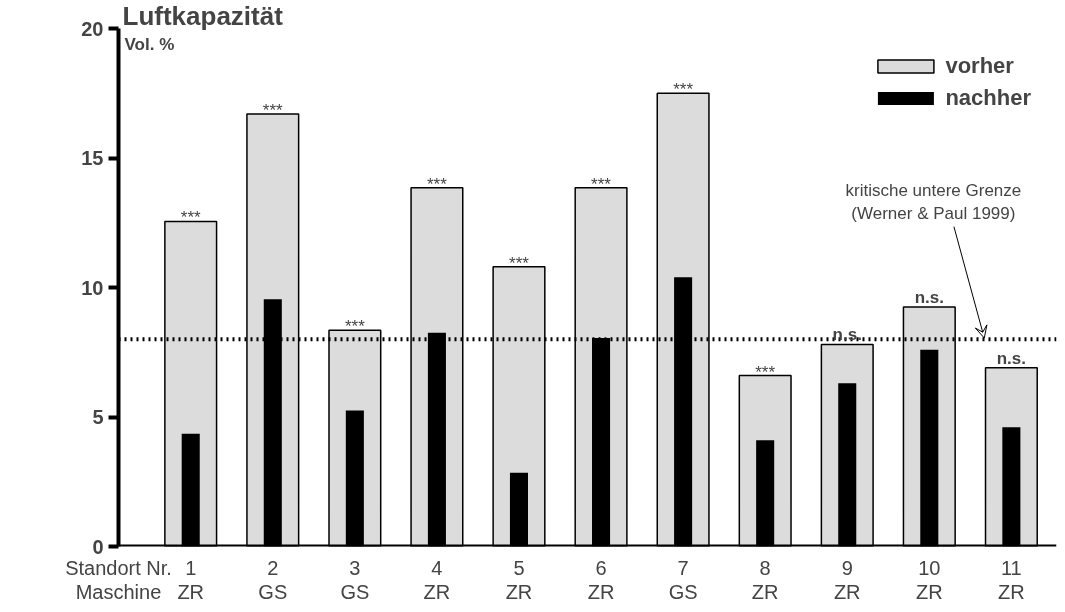 The height and width of the screenshot is (612, 1065). What do you see at coordinates (683, 579) in the screenshot?
I see `x-tick-label: 7 GS` at bounding box center [683, 579].